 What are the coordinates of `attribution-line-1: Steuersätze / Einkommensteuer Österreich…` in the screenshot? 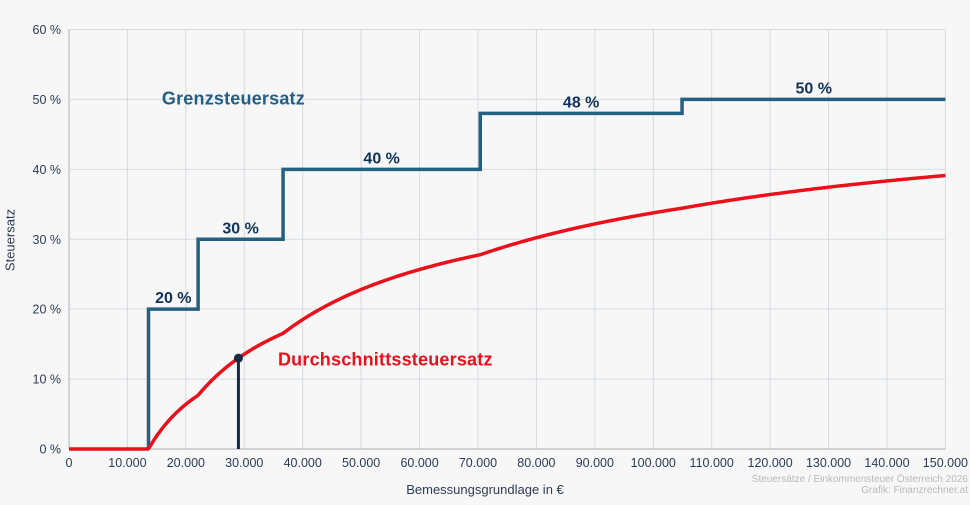 It's located at (859, 479).